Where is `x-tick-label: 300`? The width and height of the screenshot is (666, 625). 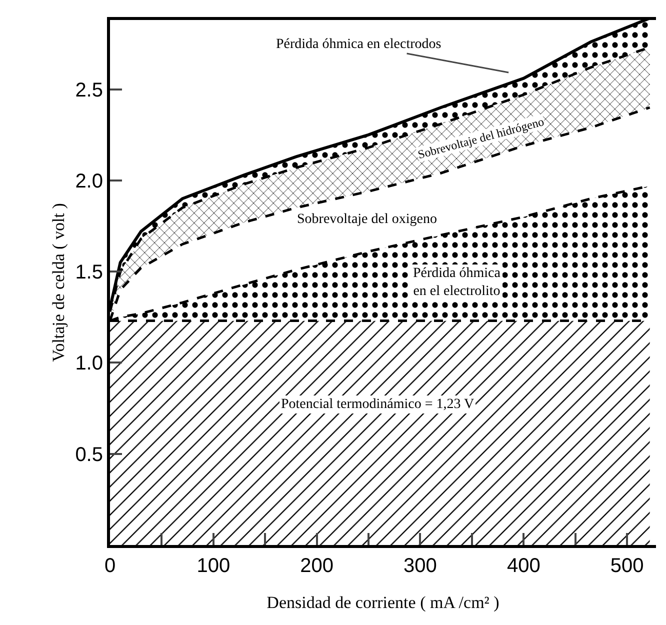
x-tick-label: 300 is located at coordinates (420, 566).